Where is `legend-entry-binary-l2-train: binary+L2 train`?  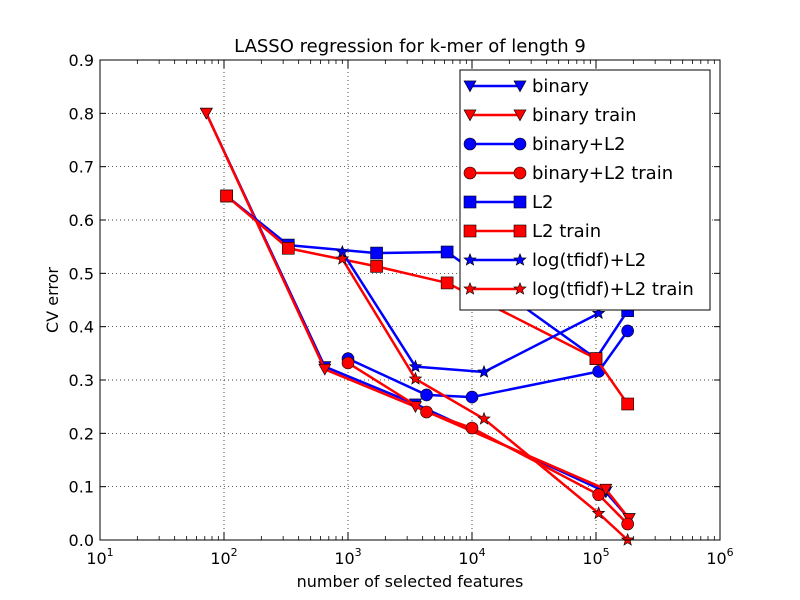
legend-entry-binary-l2-train: binary+L2 train is located at coordinates (568, 173).